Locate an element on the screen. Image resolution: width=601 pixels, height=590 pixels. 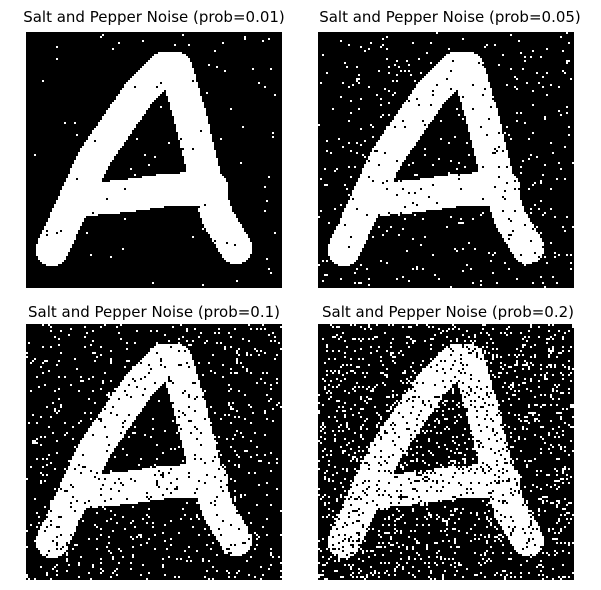
panel-title: Salt and Pepper Noise (prob=0.1) is located at coordinates (154, 312).